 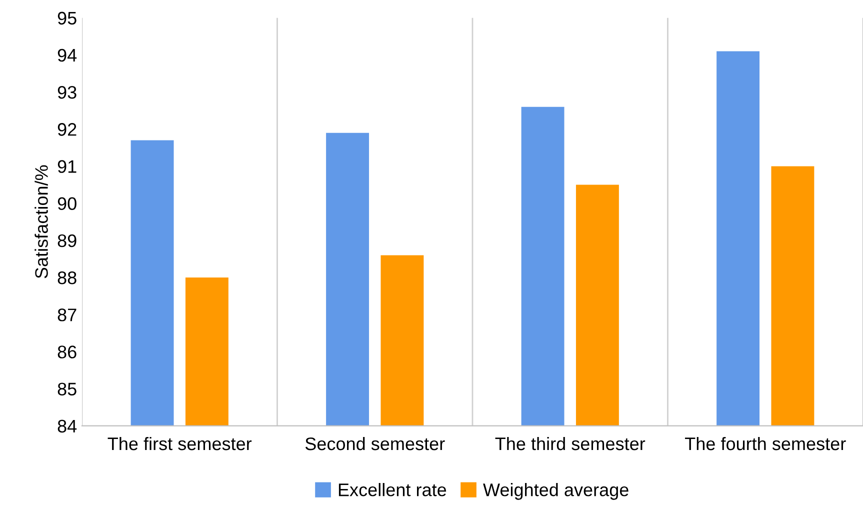 I want to click on x-tick-label: The first semester, so click(x=180, y=443).